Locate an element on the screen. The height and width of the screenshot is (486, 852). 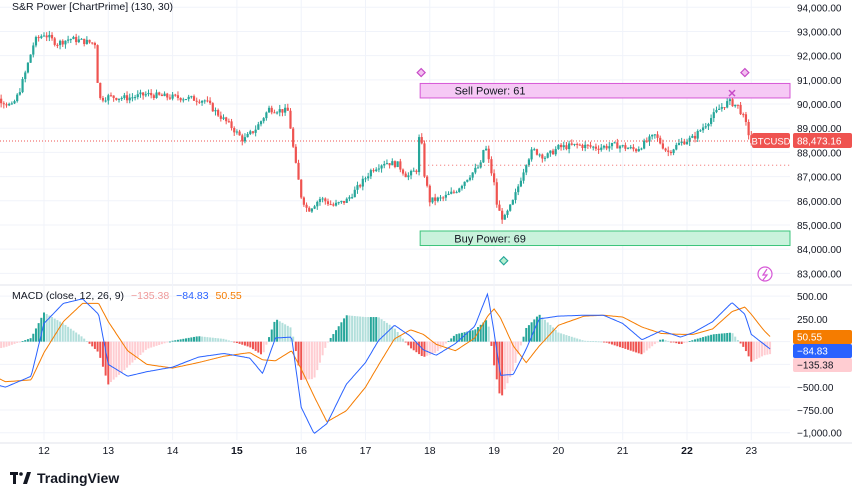
macd-signal-value: 50.55 is located at coordinates (228, 296).